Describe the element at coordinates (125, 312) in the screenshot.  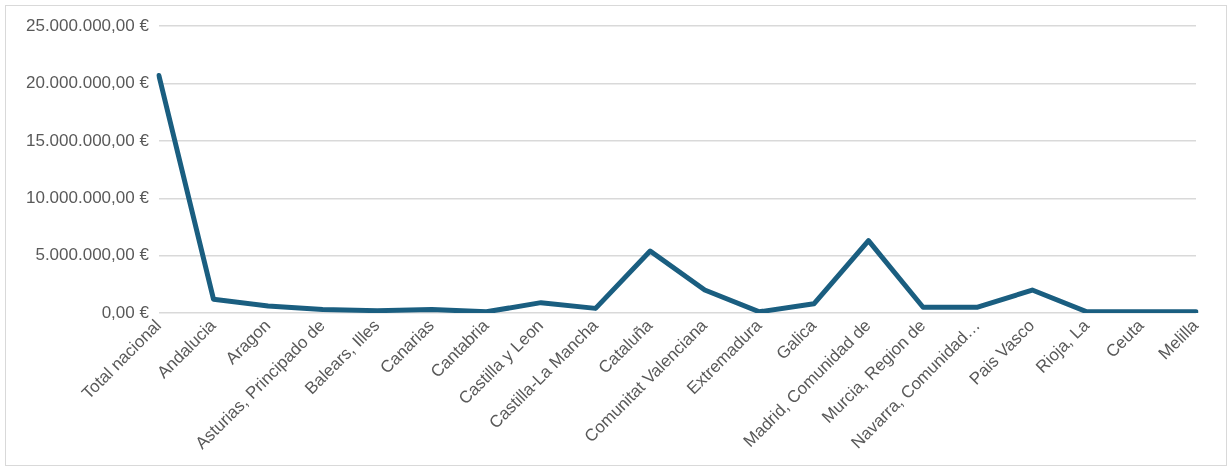
I see `y-tick-label: 0,00 €` at that location.